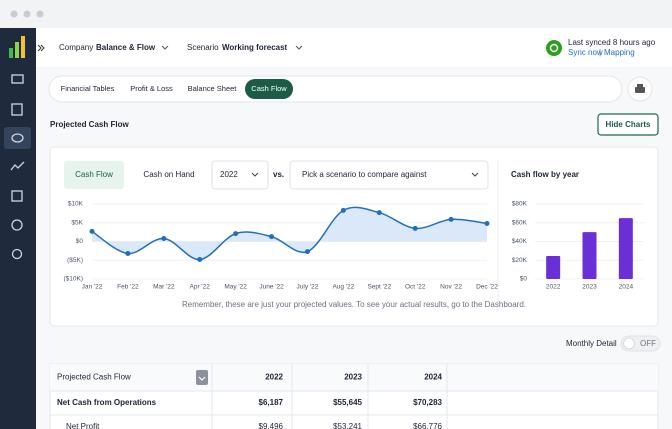  I want to click on cell: $53,241, so click(347, 425).